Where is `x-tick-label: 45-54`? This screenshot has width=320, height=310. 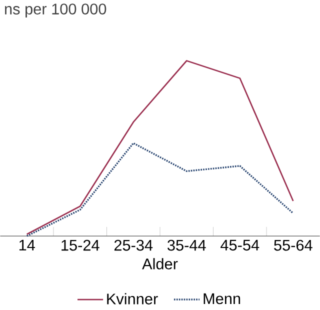 x-tick-label: 45-54 is located at coordinates (240, 245).